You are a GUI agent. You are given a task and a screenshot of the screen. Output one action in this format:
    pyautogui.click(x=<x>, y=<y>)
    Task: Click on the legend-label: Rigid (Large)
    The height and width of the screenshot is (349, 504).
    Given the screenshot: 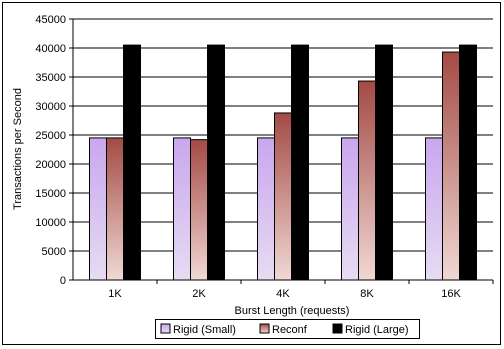 What is the action you would take?
    pyautogui.click(x=377, y=330)
    